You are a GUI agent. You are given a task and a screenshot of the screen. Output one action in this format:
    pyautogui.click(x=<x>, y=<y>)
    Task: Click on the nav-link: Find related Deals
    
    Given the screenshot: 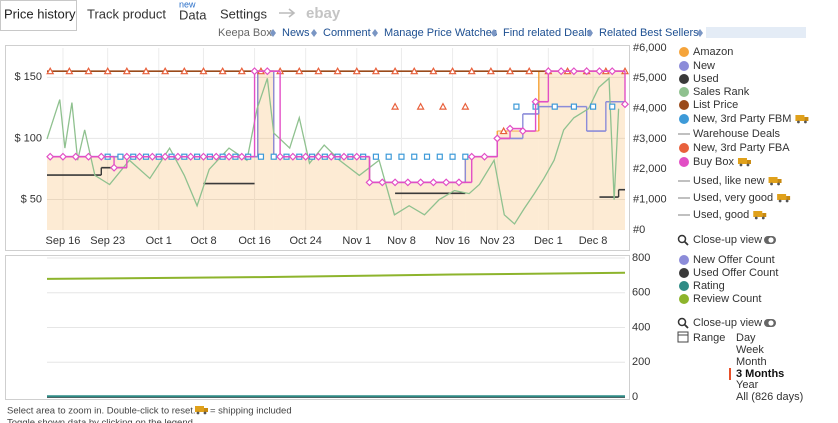 What is the action you would take?
    pyautogui.click(x=548, y=33)
    